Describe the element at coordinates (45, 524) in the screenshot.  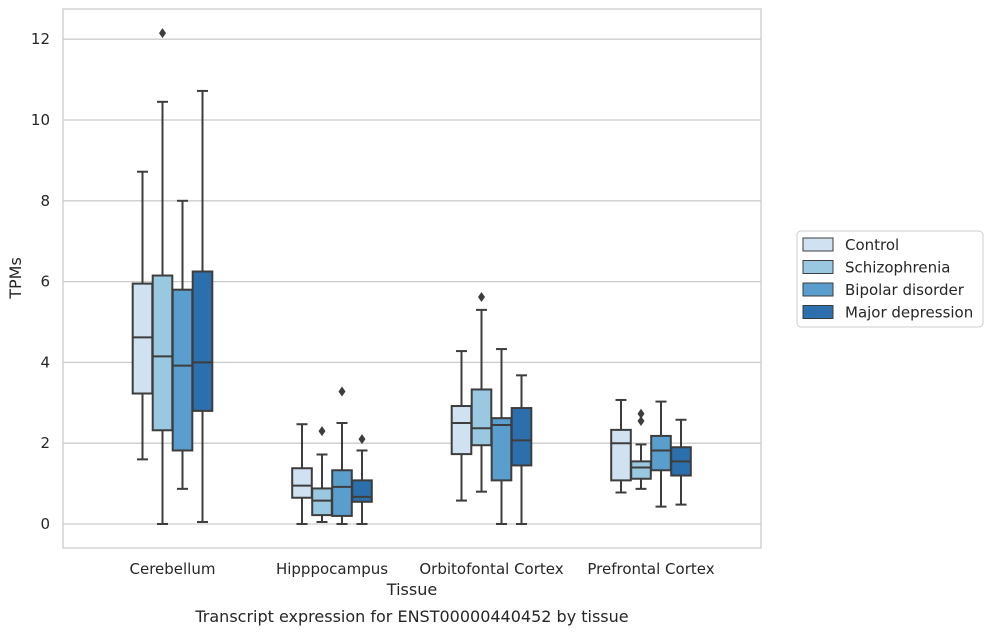
I see `y-tick-label: 0` at that location.